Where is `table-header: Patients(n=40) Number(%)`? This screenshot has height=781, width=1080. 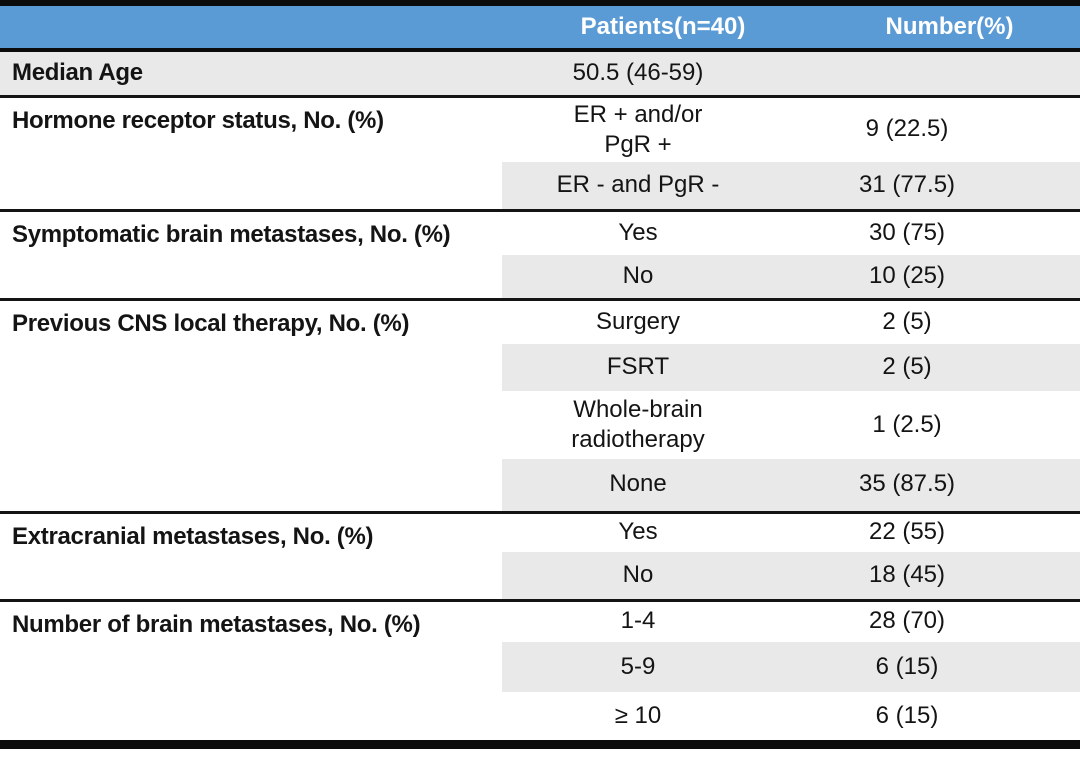 table-header: Patients(n=40) Number(%) is located at coordinates (540, 28).